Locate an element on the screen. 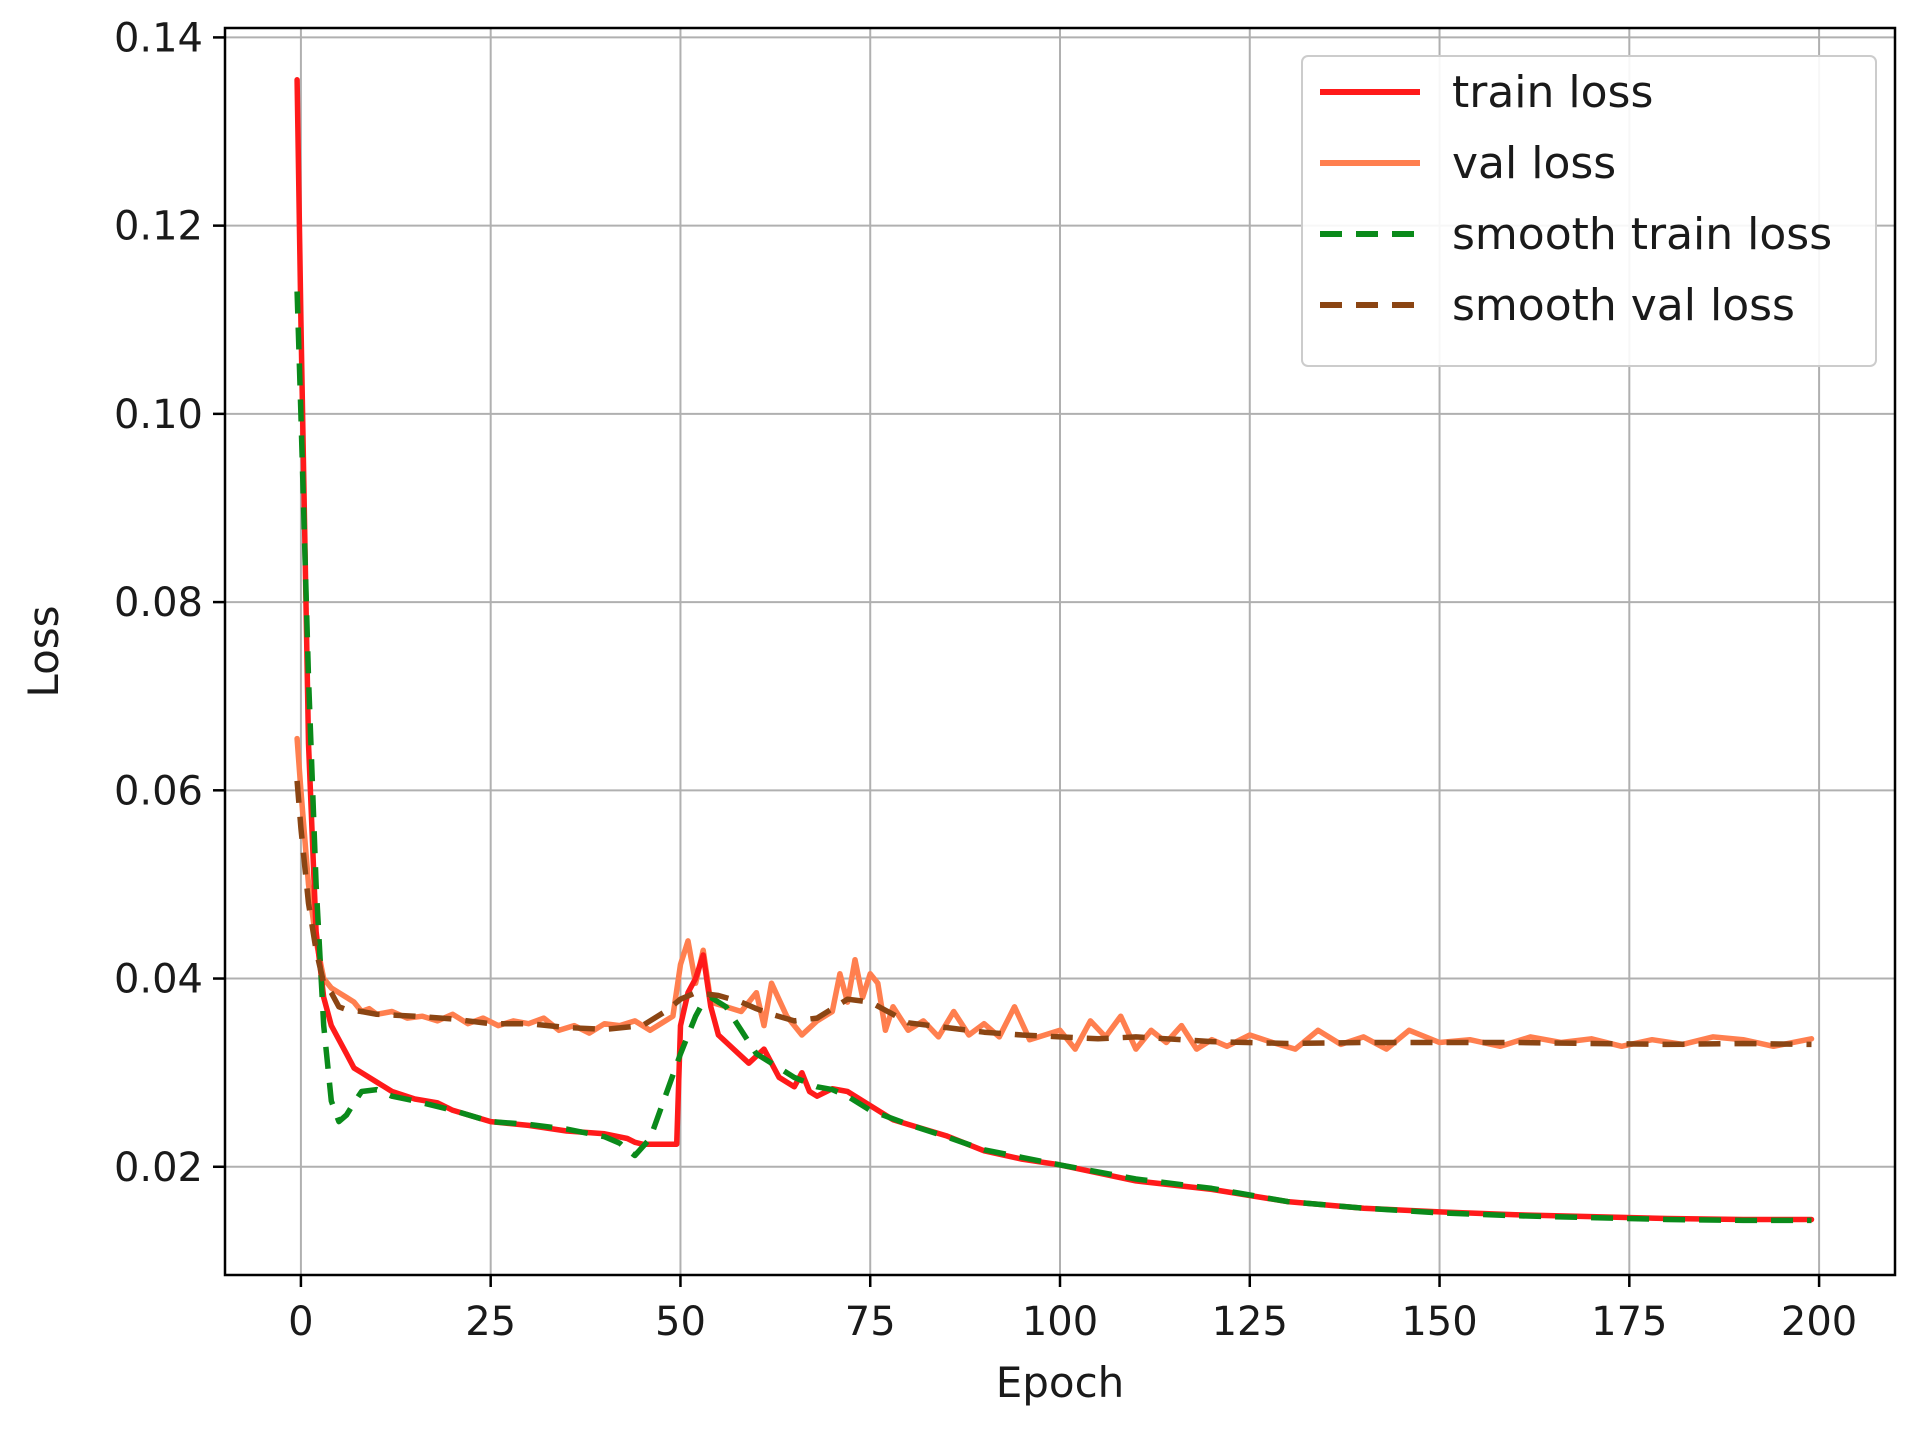 The image size is (1915, 1430). x-tick-label: 0 is located at coordinates (300, 1322).